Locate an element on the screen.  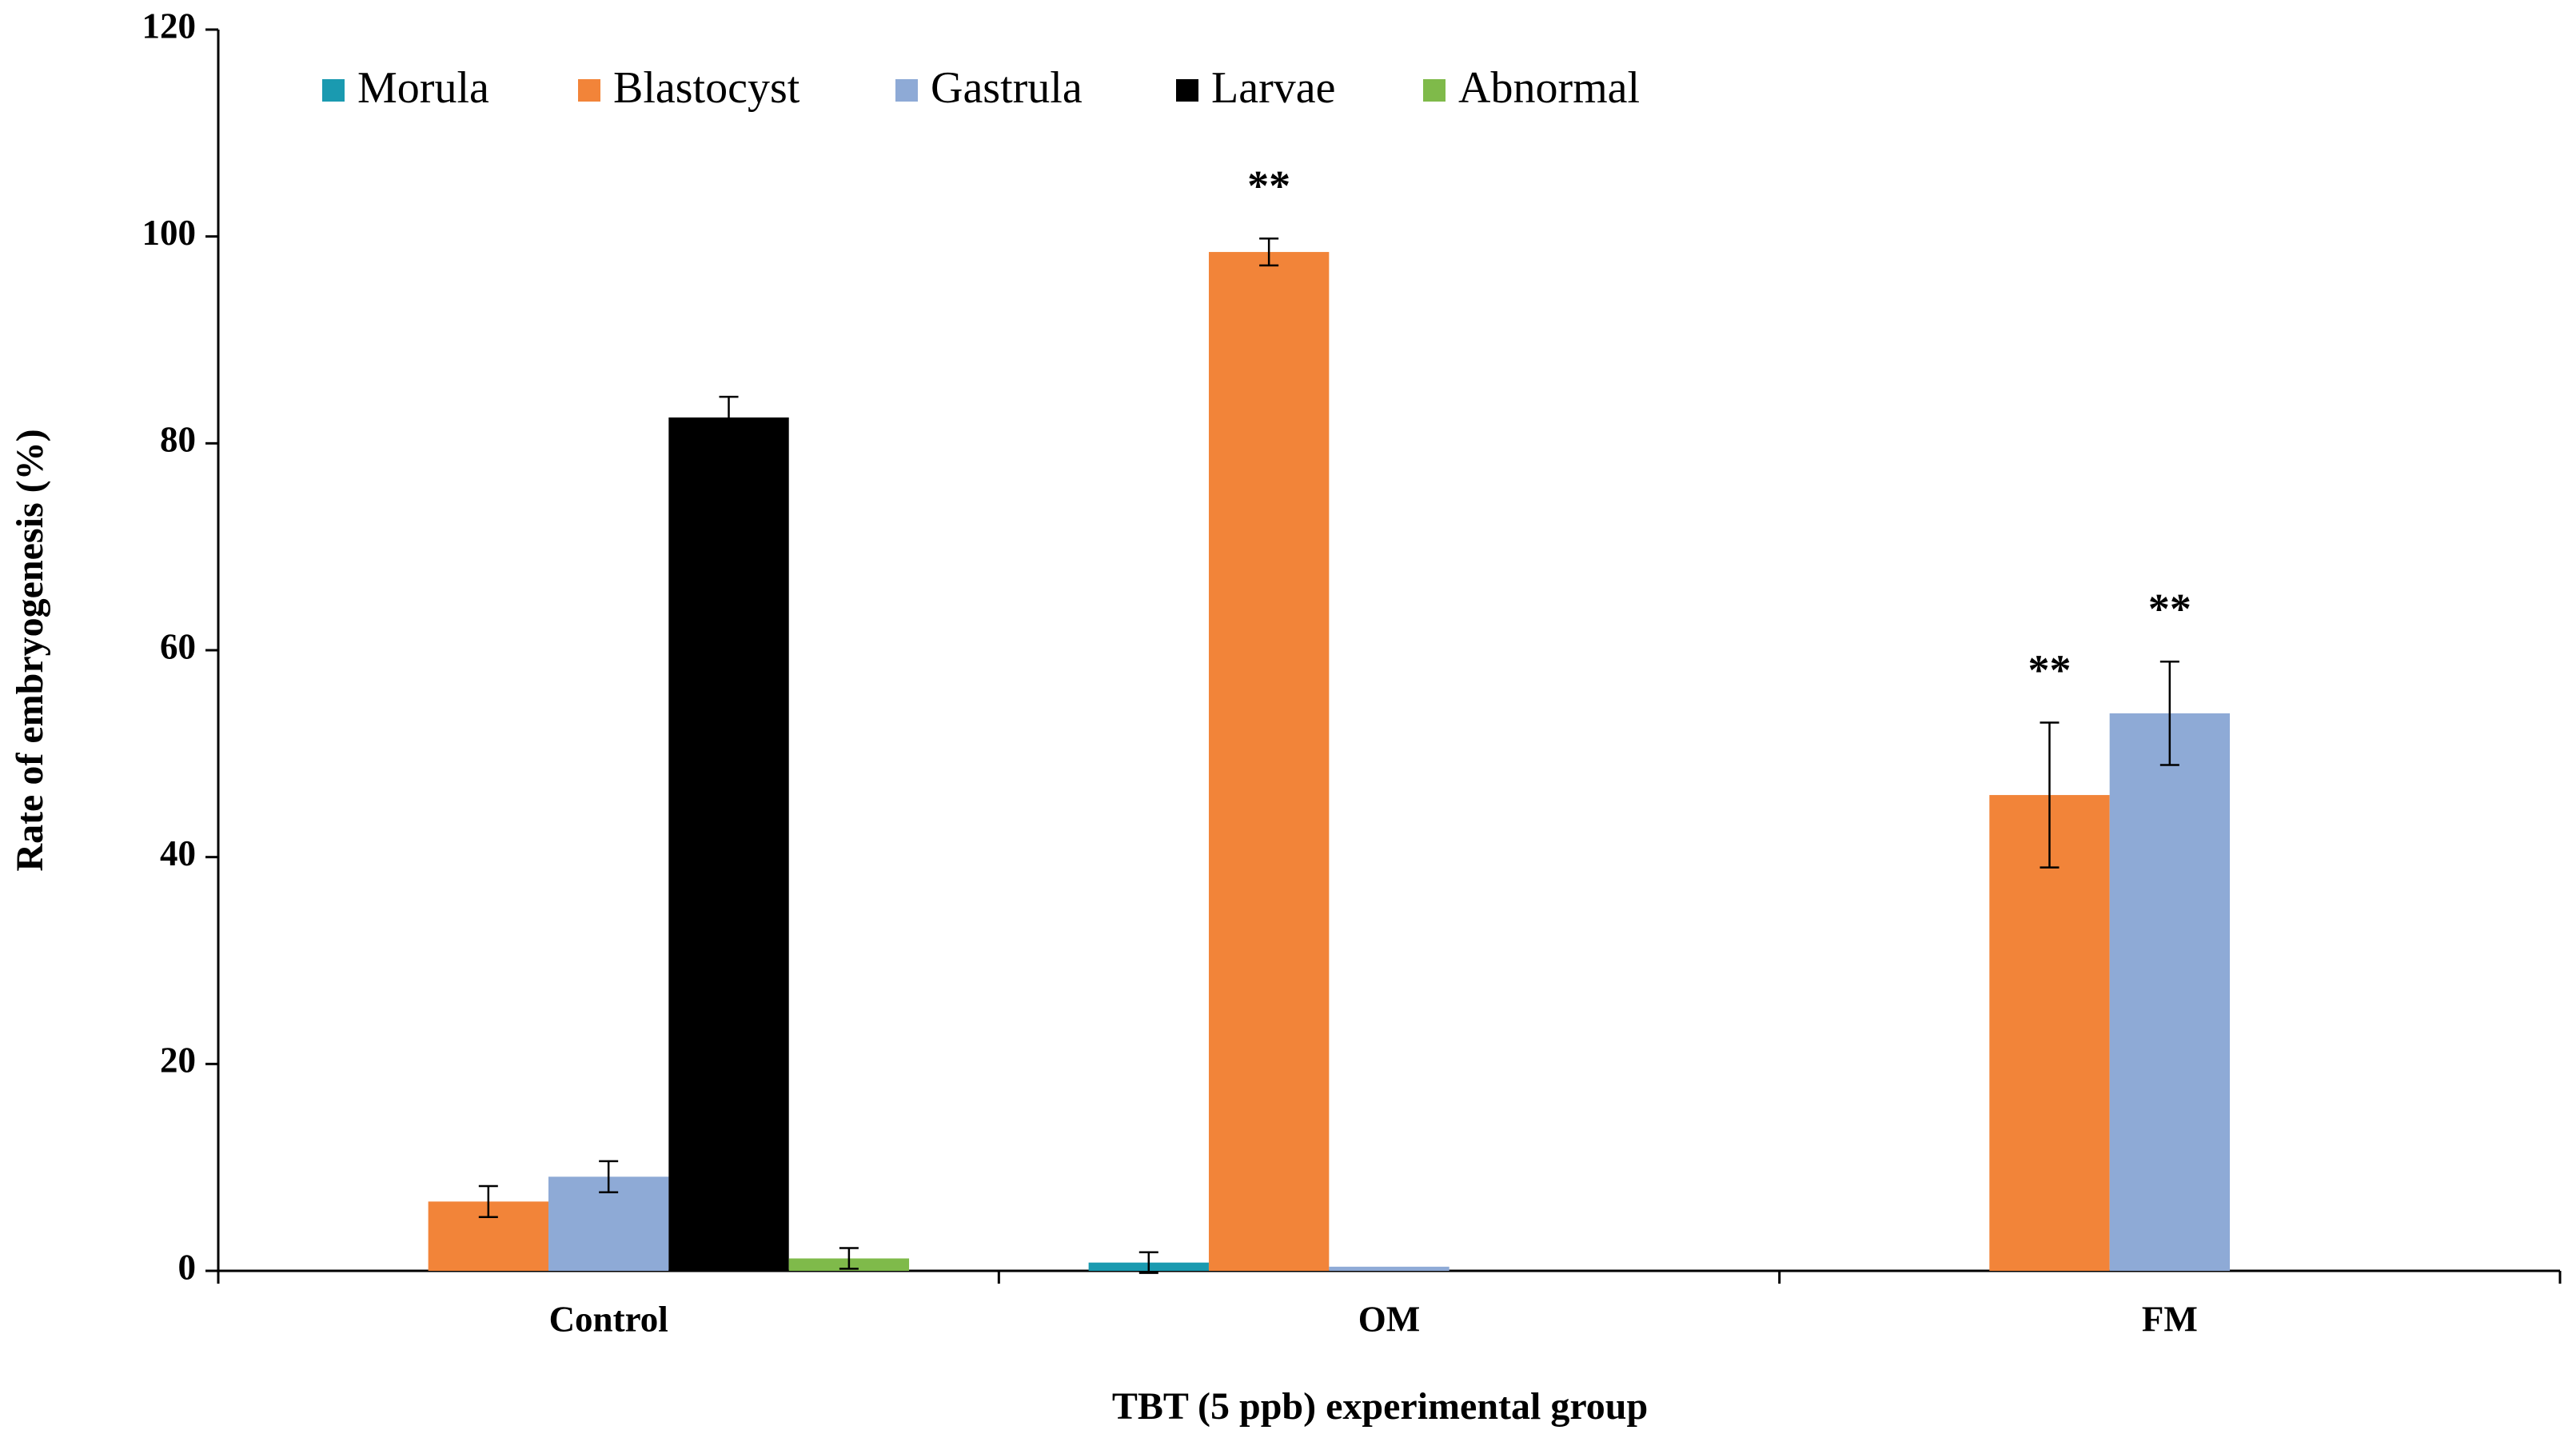
legend-label: Larvae is located at coordinates (1273, 88).